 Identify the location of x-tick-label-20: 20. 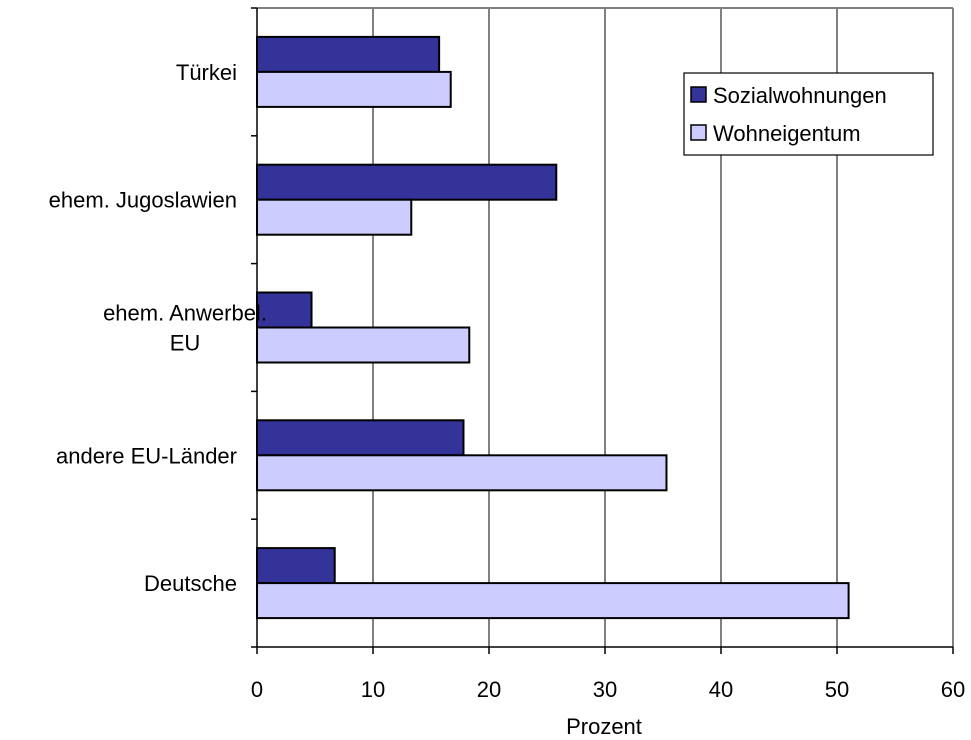
(489, 689).